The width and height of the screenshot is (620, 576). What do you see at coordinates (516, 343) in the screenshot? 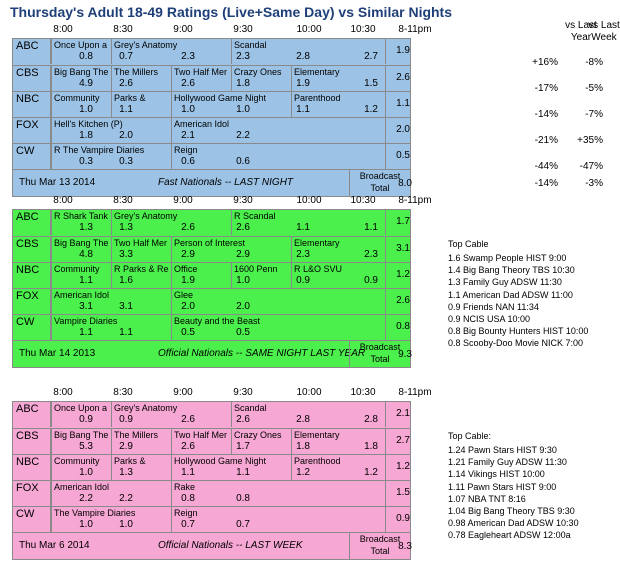
I see `top-cable-item: 0.8 Scooby-Doo Movie NICK 7:00` at bounding box center [516, 343].